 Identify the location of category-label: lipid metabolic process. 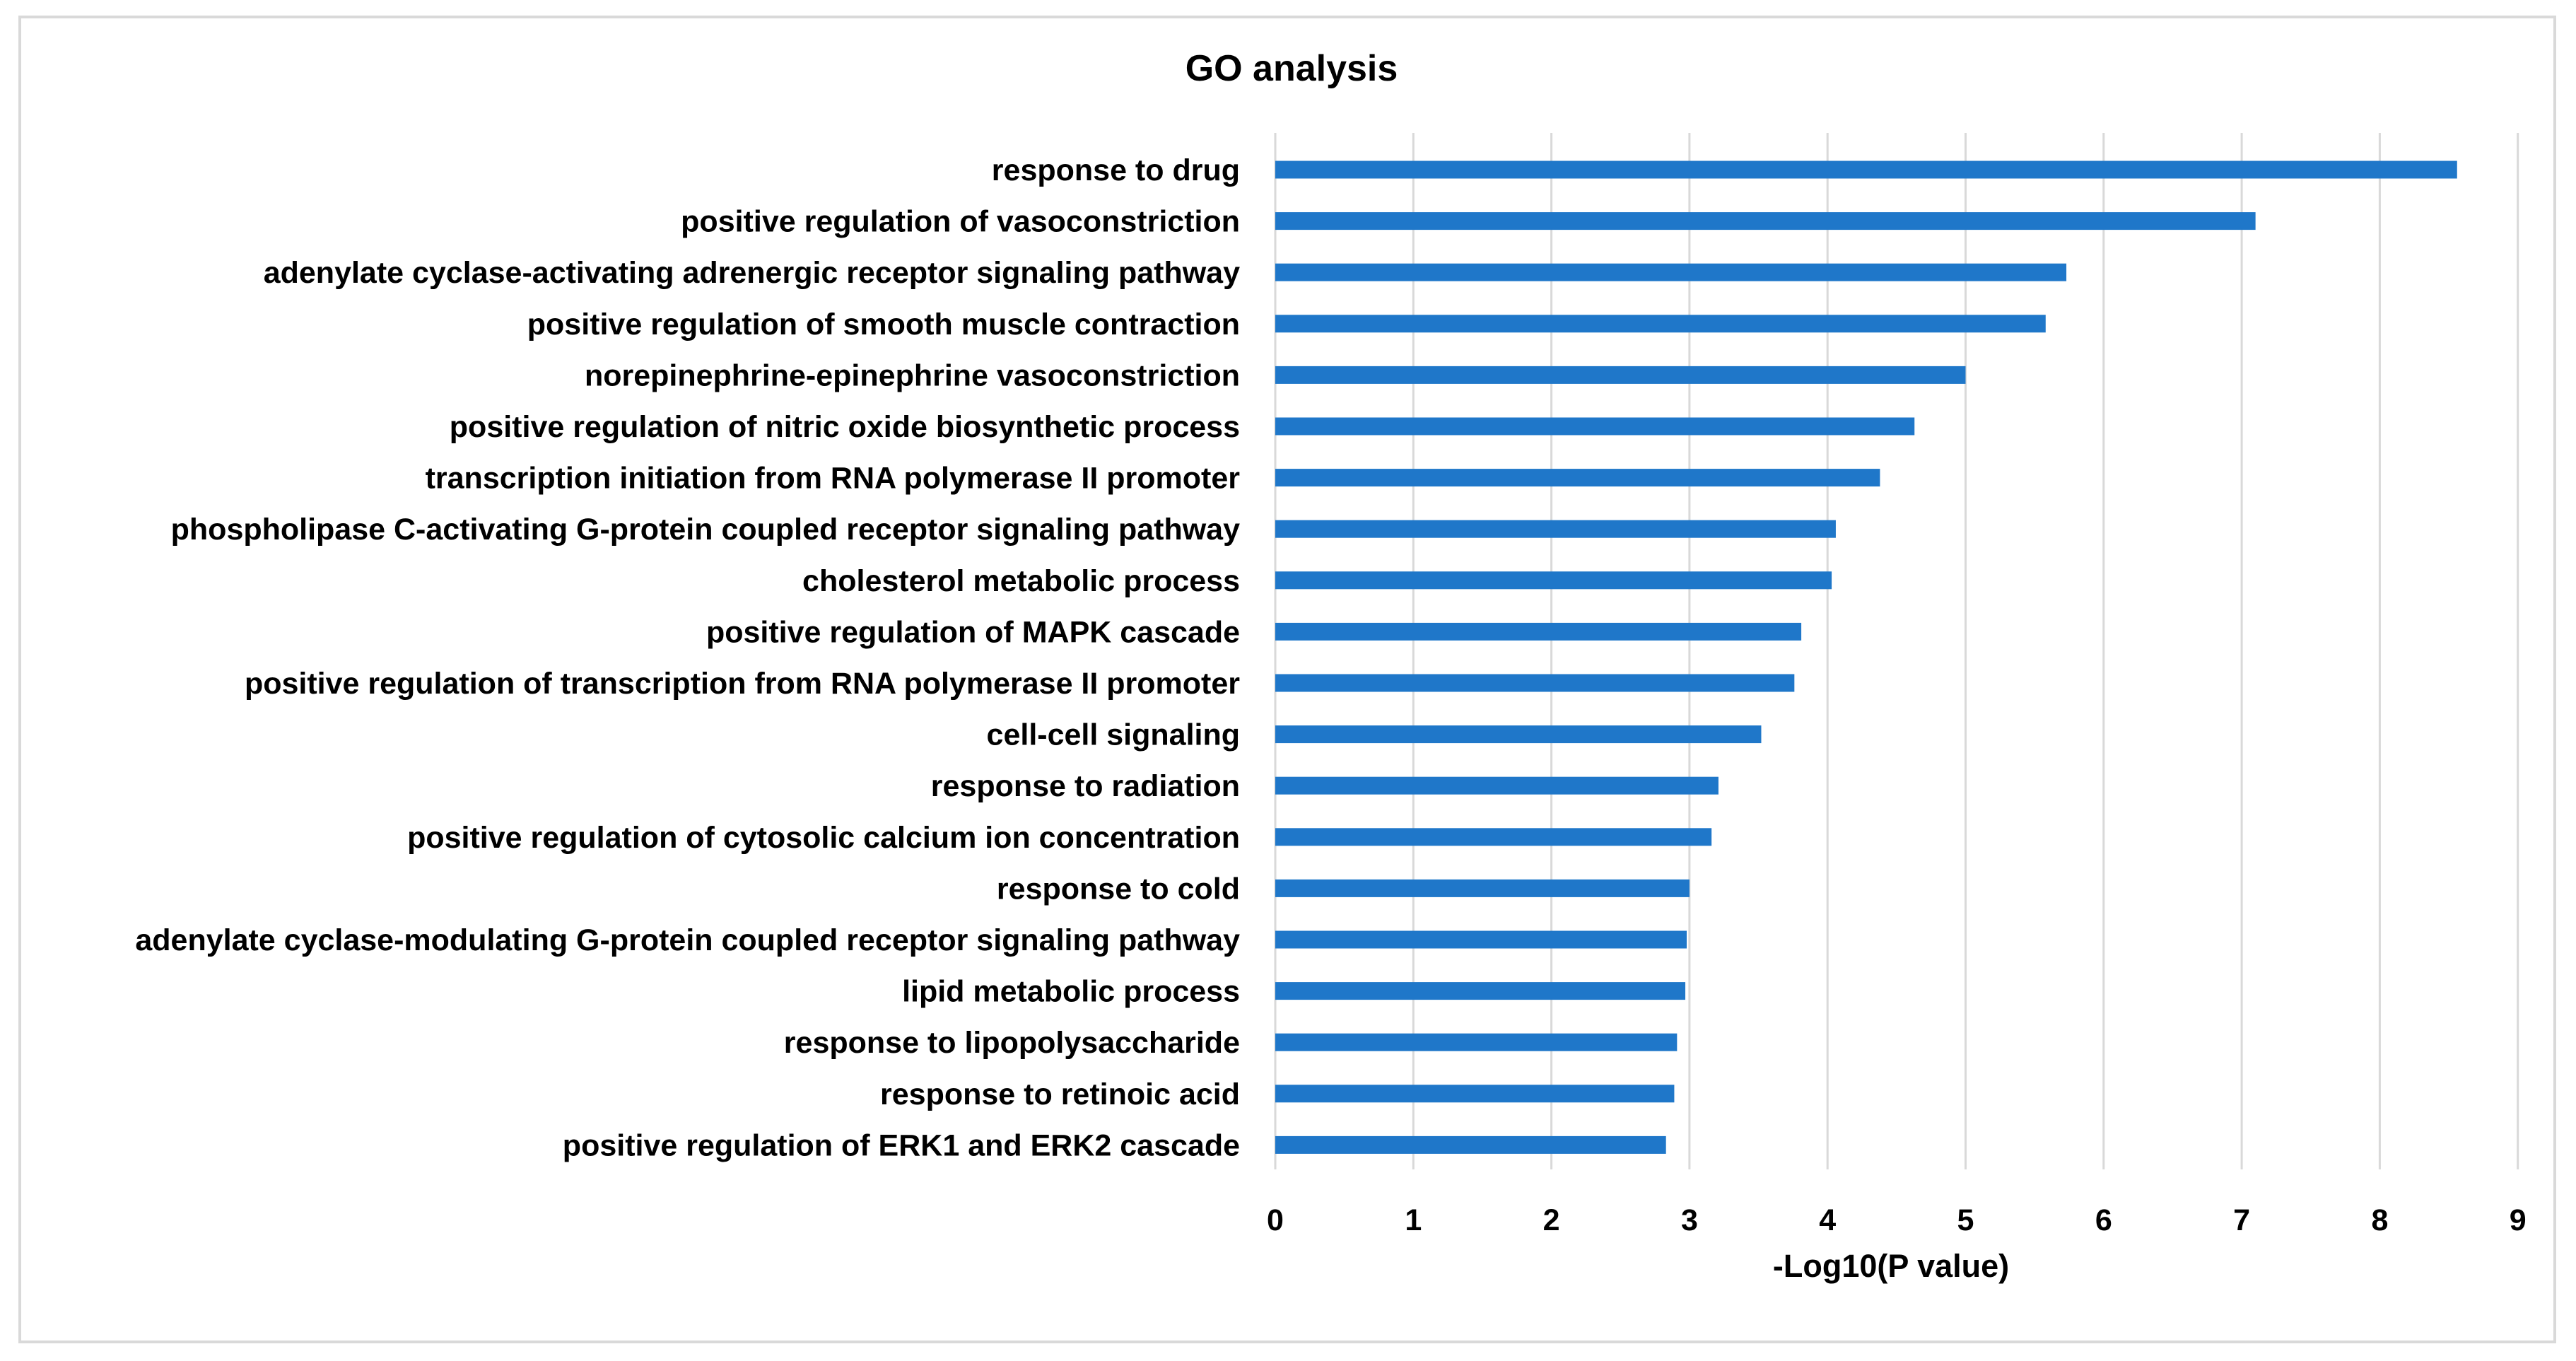
(1071, 992).